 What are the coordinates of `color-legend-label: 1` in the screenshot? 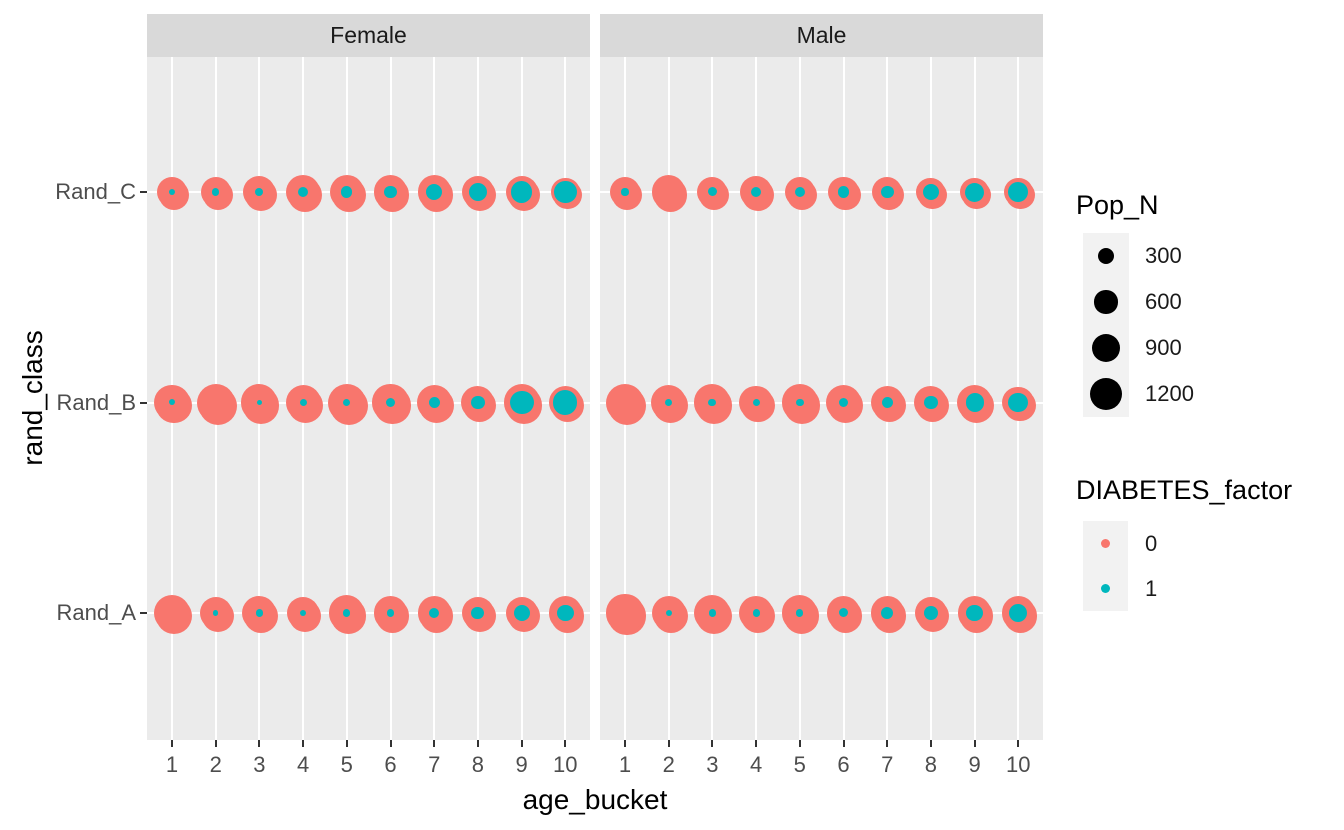 It's located at (1151, 588).